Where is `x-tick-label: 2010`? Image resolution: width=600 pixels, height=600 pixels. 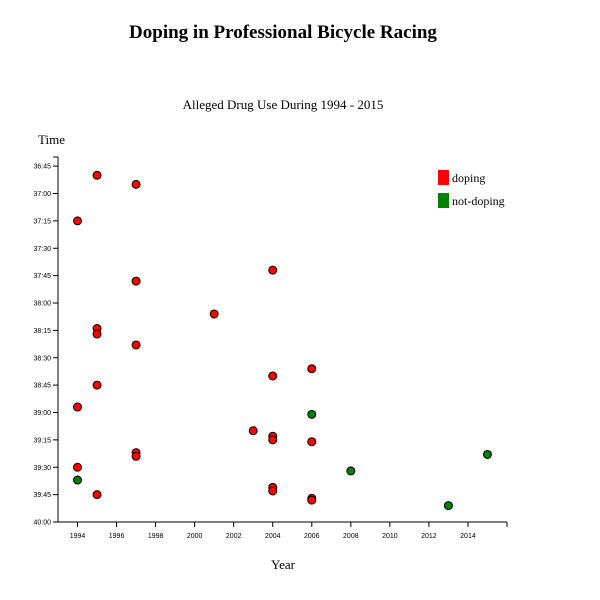
x-tick-label: 2010 is located at coordinates (390, 536).